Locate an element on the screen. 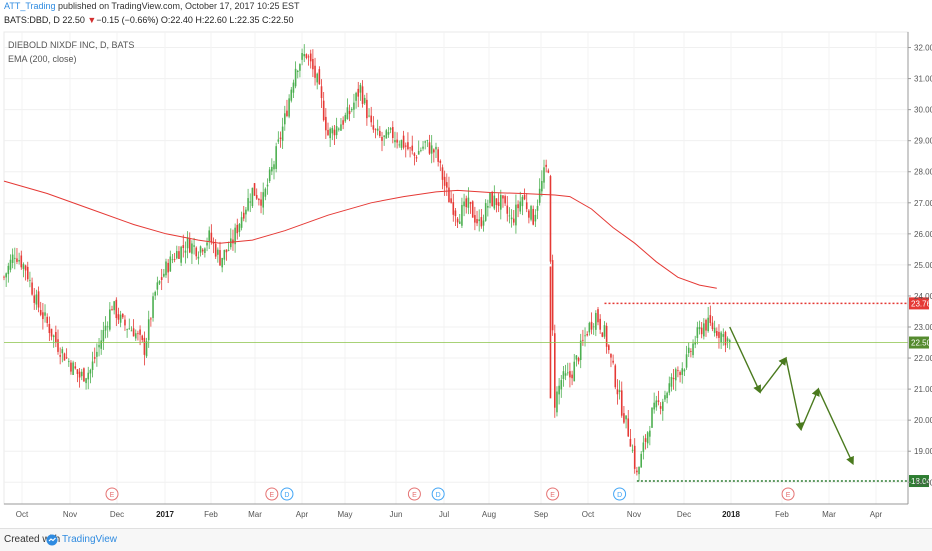 This screenshot has width=932, height=551. x-tick-label: Apr is located at coordinates (302, 514).